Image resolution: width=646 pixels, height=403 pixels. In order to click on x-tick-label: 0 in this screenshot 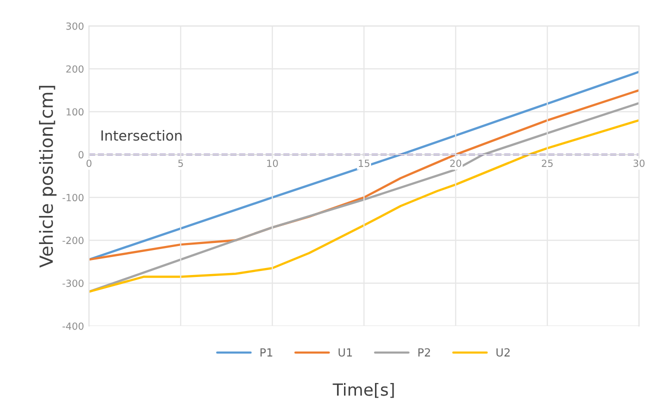, I will do `click(89, 163)`.